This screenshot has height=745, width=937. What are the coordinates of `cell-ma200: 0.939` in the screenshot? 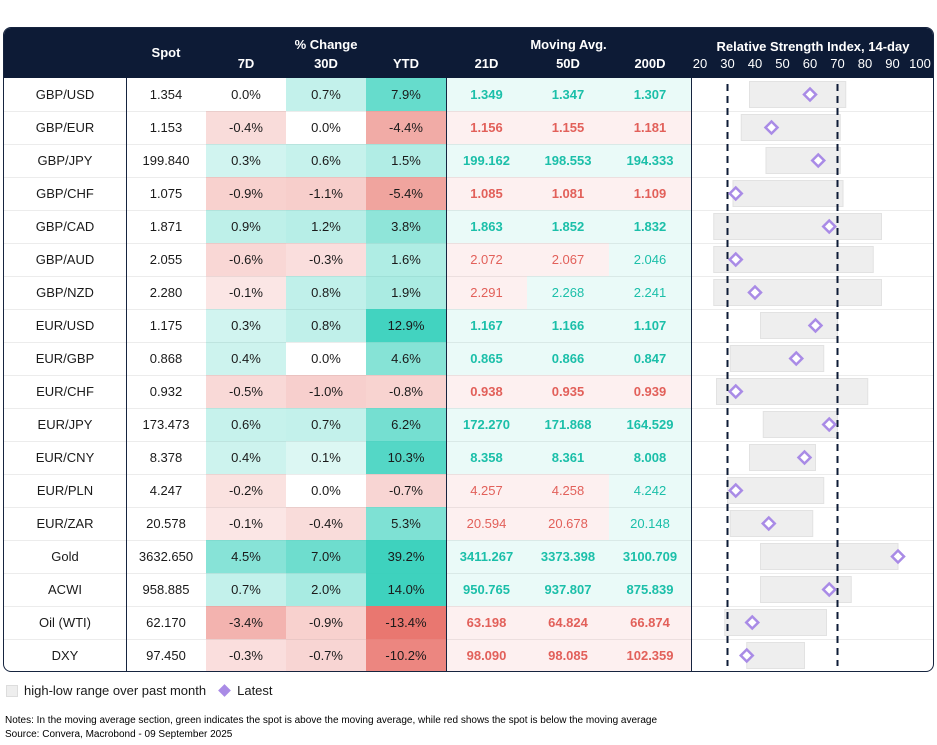 It's located at (650, 391).